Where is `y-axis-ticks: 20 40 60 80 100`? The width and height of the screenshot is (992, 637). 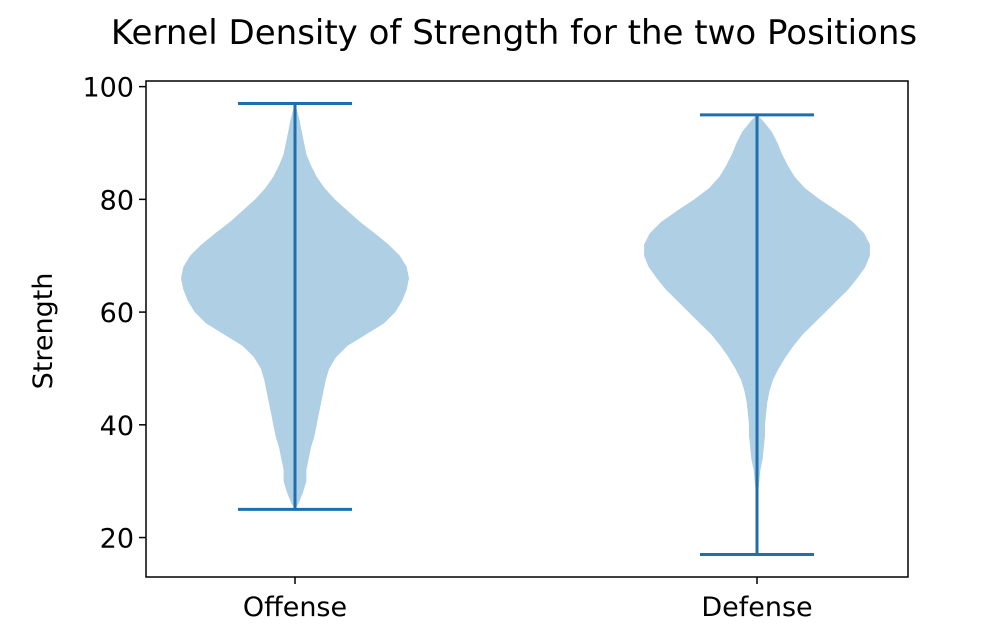 y-axis-ticks: 20 40 60 80 100 is located at coordinates (114, 314).